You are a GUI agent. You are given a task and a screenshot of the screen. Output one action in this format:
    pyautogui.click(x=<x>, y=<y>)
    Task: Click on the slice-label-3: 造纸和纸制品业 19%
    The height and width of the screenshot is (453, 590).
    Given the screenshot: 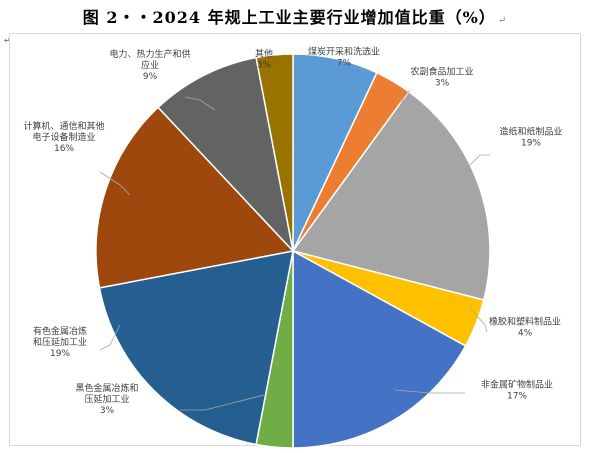 What is the action you would take?
    pyautogui.click(x=530, y=137)
    